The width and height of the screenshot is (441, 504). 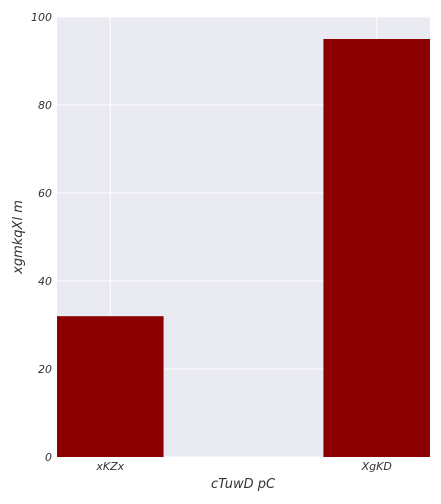 I want to click on x-axis-label: cTuwD pC, so click(x=243, y=484).